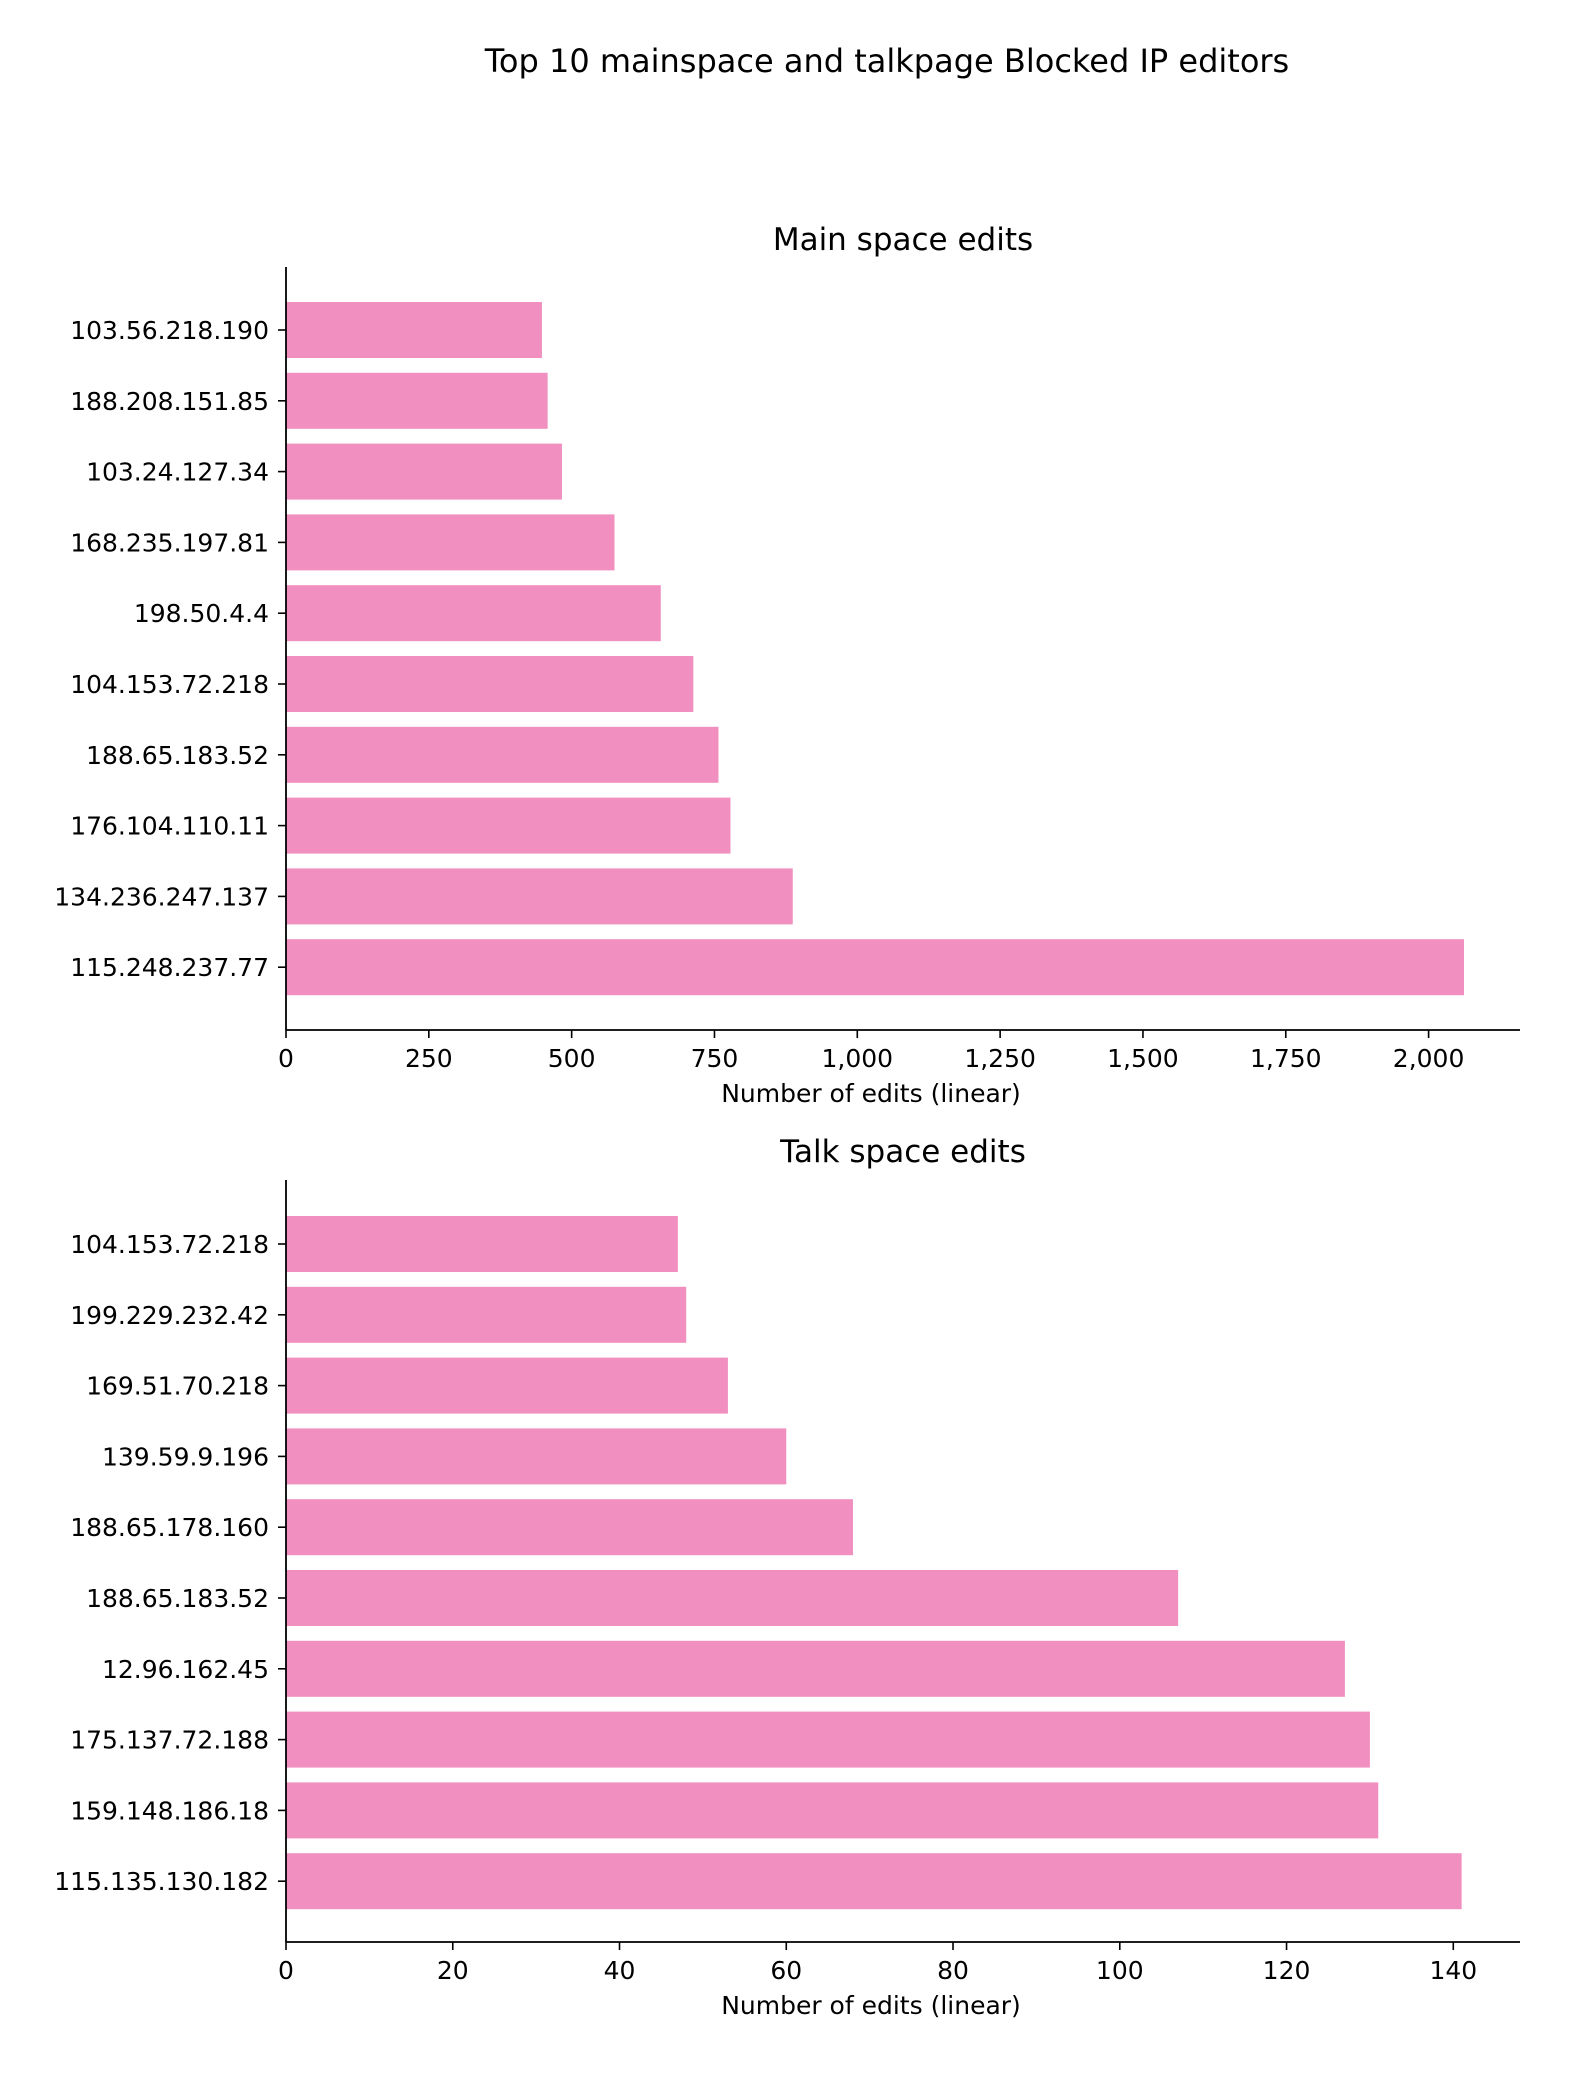  I want to click on main-x-tick-label: 250, so click(429, 1058).